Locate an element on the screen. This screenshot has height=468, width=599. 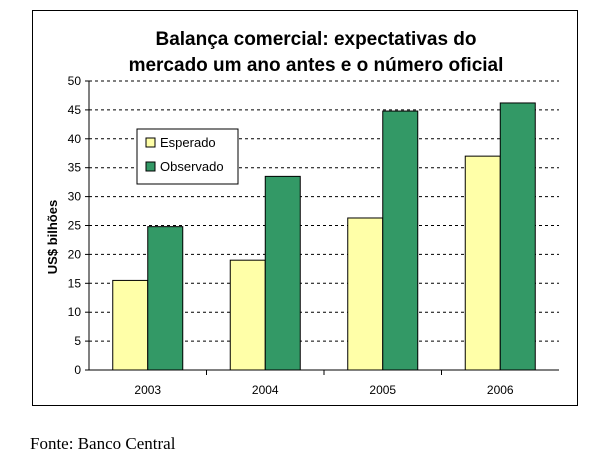
legend-label-observado: Observado is located at coordinates (192, 166).